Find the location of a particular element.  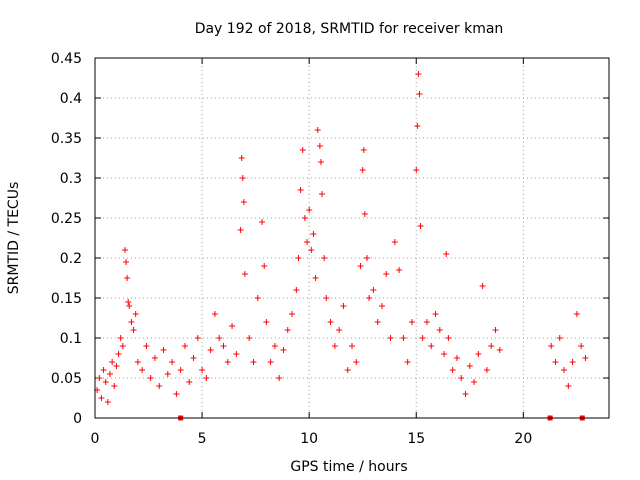

x-tick-label: 10 is located at coordinates (309, 439).